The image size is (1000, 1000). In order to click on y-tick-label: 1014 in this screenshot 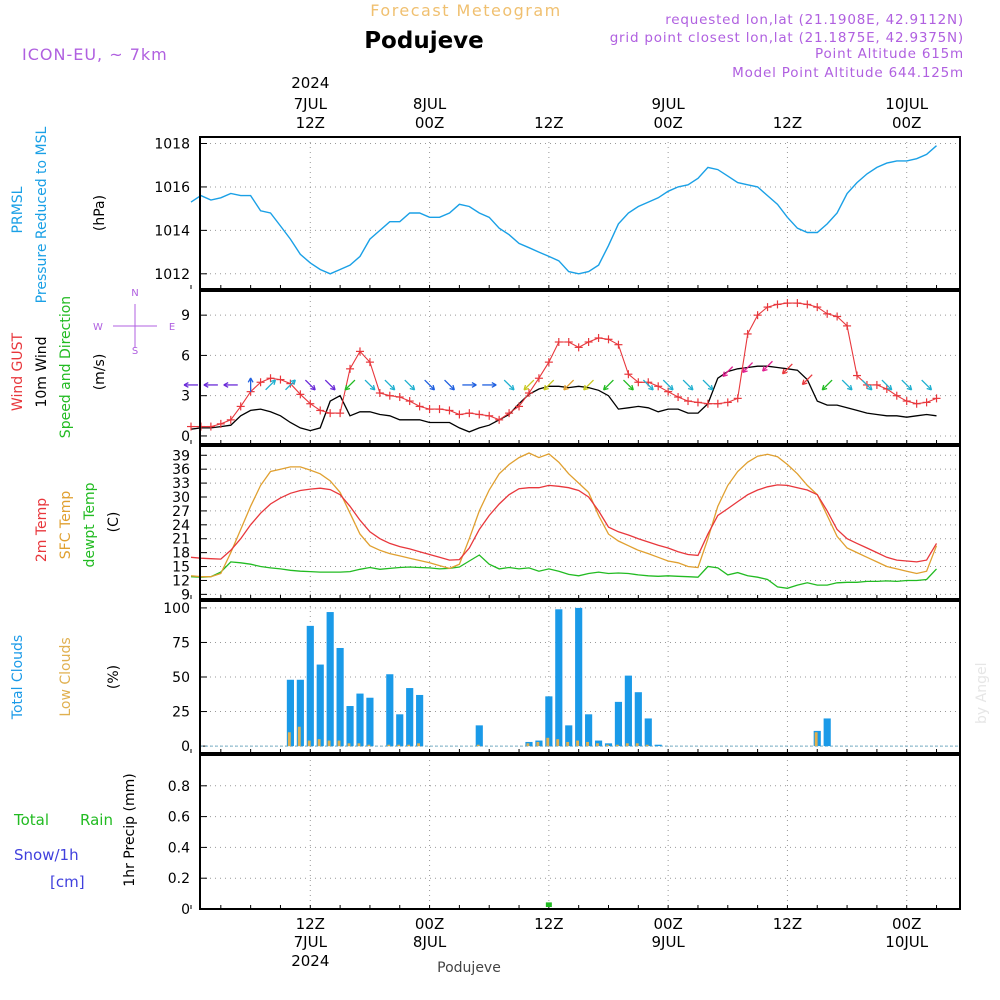, I will do `click(172, 231)`.